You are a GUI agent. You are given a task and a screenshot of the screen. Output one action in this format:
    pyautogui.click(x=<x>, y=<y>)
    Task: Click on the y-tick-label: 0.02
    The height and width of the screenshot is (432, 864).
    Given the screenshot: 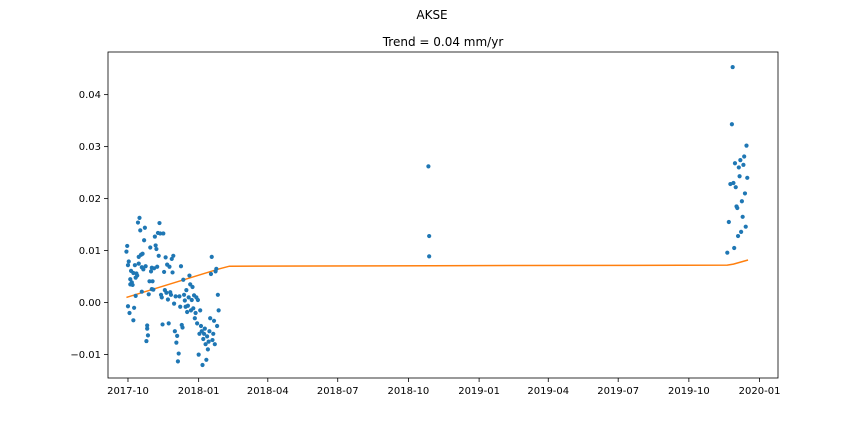 What is the action you would take?
    pyautogui.click(x=90, y=199)
    